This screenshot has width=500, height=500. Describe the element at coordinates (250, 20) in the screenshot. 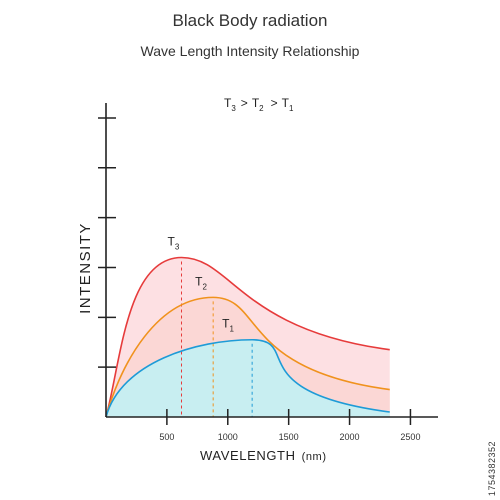

I see `chart-title: Black Body radiation` at that location.